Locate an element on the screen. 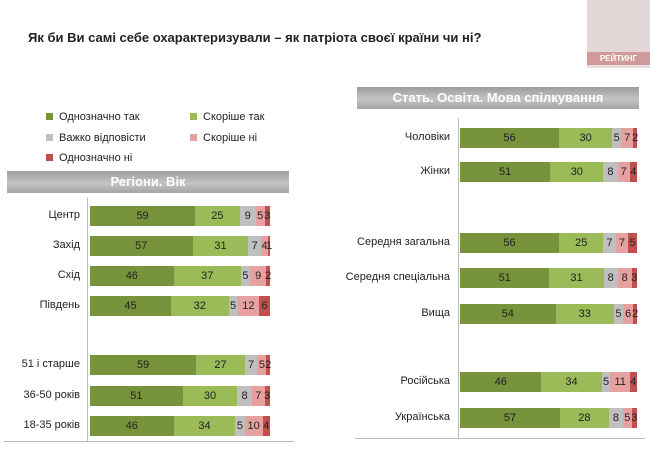 The image size is (650, 458). row-label: Центр is located at coordinates (64, 215).